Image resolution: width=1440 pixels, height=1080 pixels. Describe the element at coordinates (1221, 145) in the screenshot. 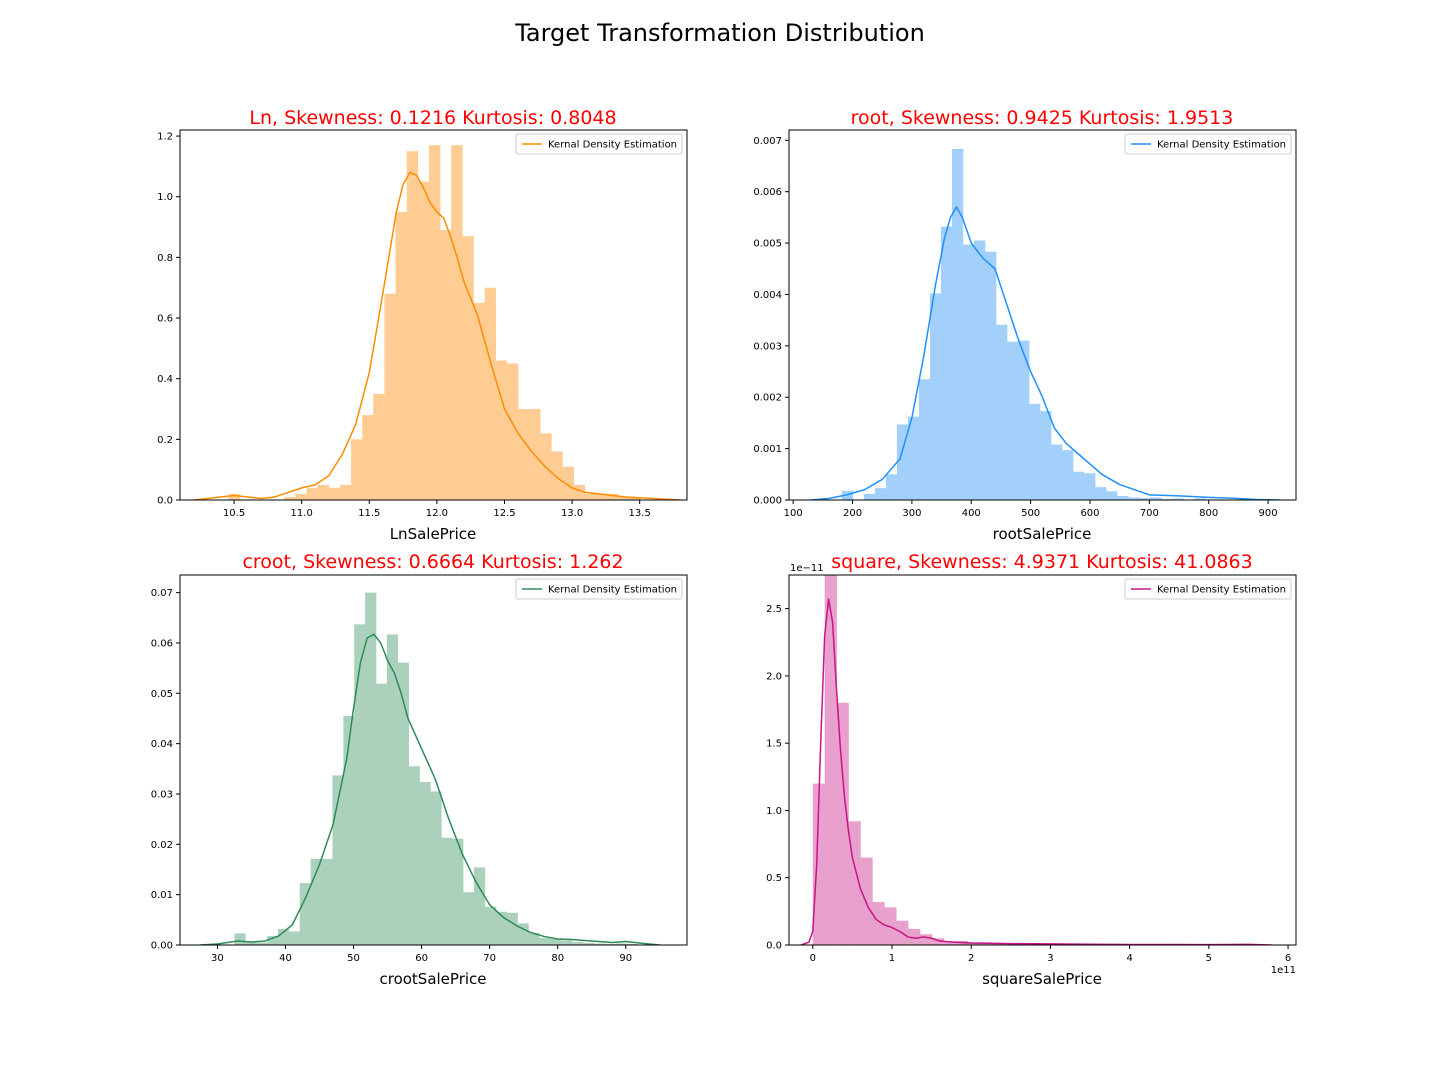

I see `subplot-root-legend-label: Kernal Density Estimation` at that location.